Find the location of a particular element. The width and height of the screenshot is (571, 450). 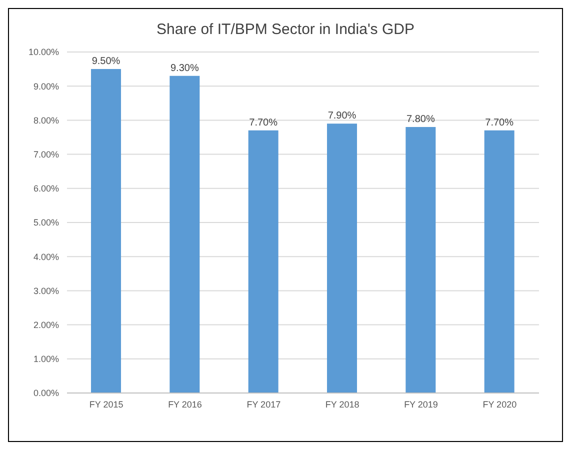

y-tick-label: 7.00% is located at coordinates (46, 154).